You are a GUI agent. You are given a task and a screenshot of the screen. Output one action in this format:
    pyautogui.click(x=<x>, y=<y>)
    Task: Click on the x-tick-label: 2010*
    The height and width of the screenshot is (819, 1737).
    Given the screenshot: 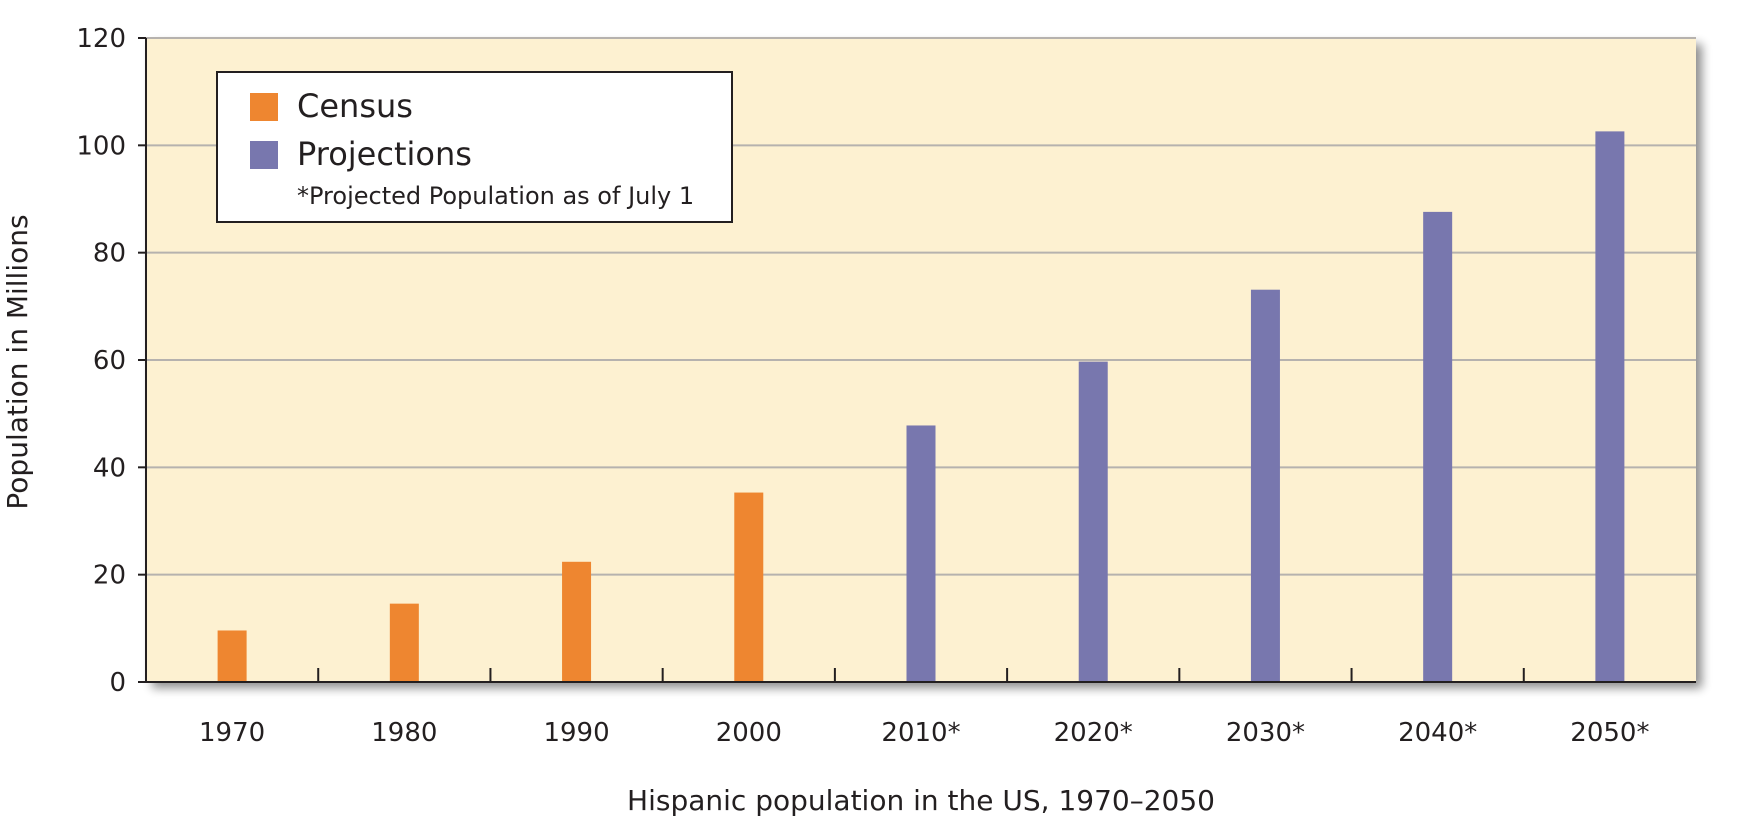 What is the action you would take?
    pyautogui.click(x=920, y=733)
    